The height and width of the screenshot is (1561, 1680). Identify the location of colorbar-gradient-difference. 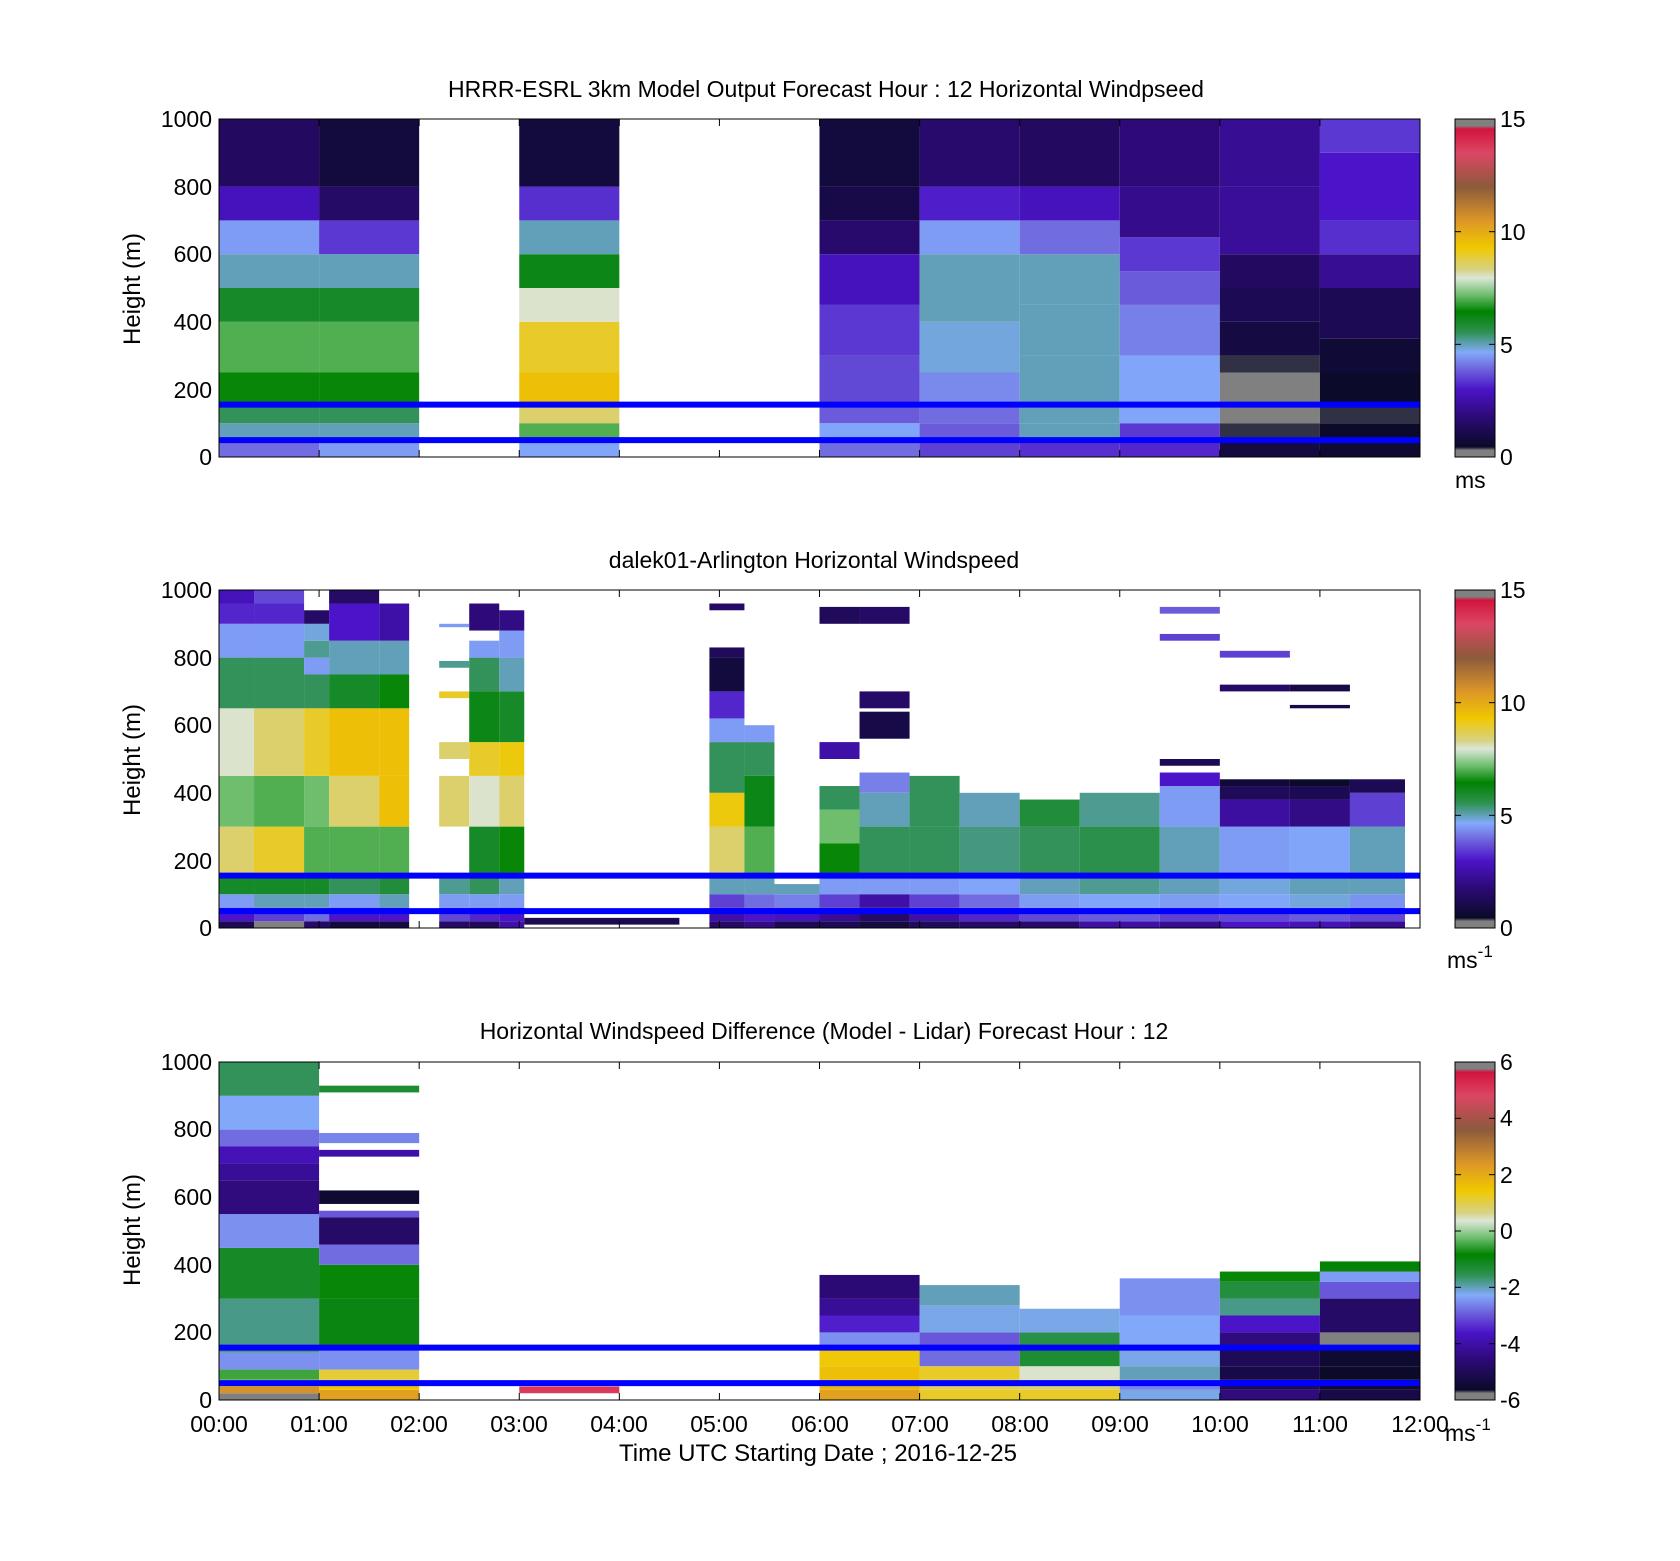
(1475, 1231).